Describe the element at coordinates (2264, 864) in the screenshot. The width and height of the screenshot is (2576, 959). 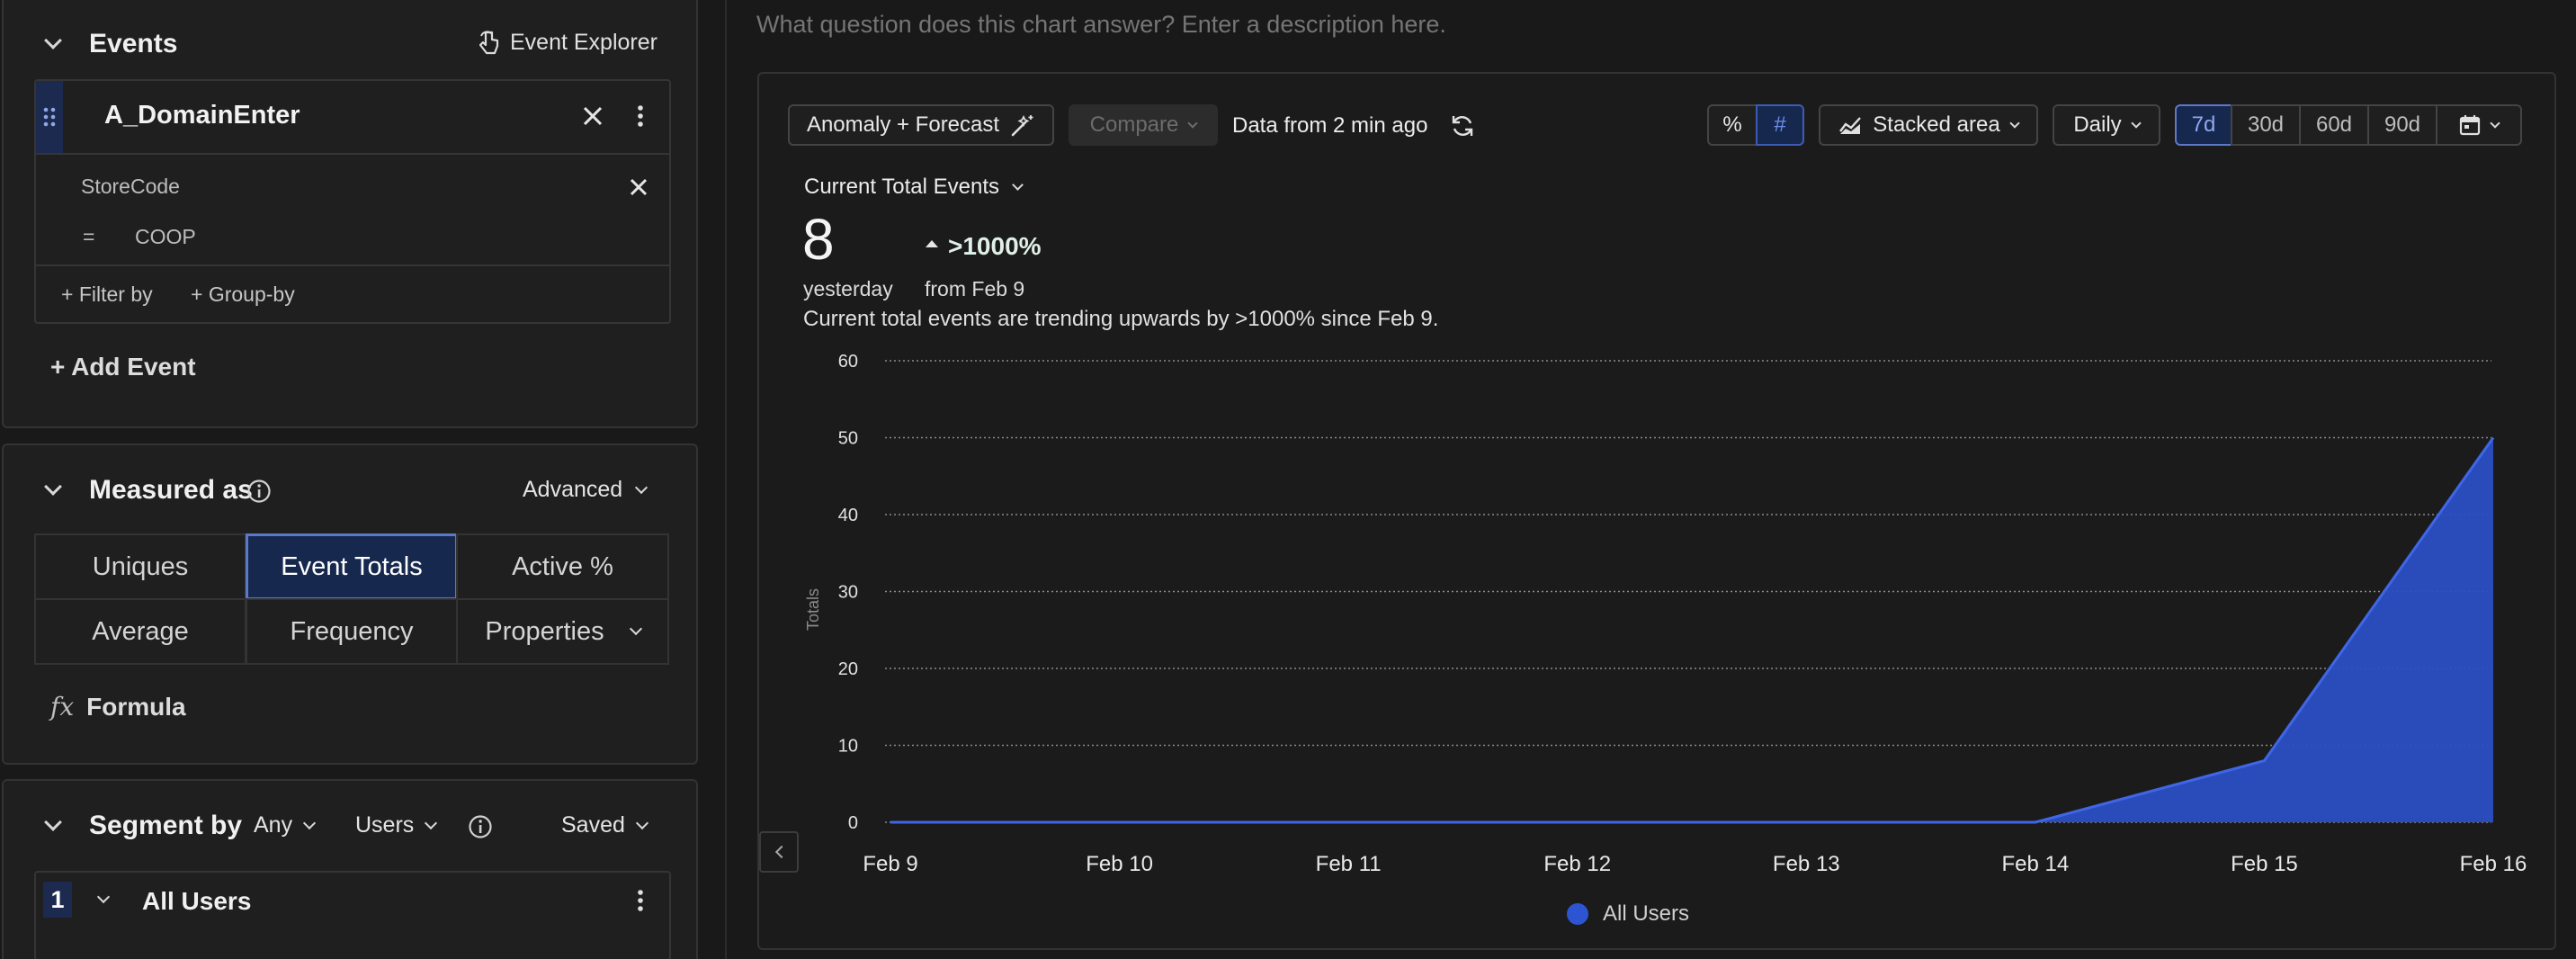
I see `x-tick-label: Feb 15` at that location.